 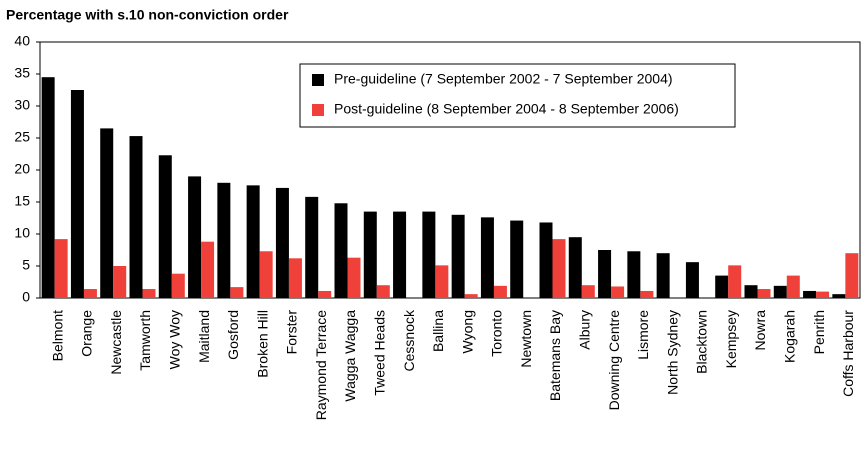 I want to click on legend-box, so click(x=517, y=95).